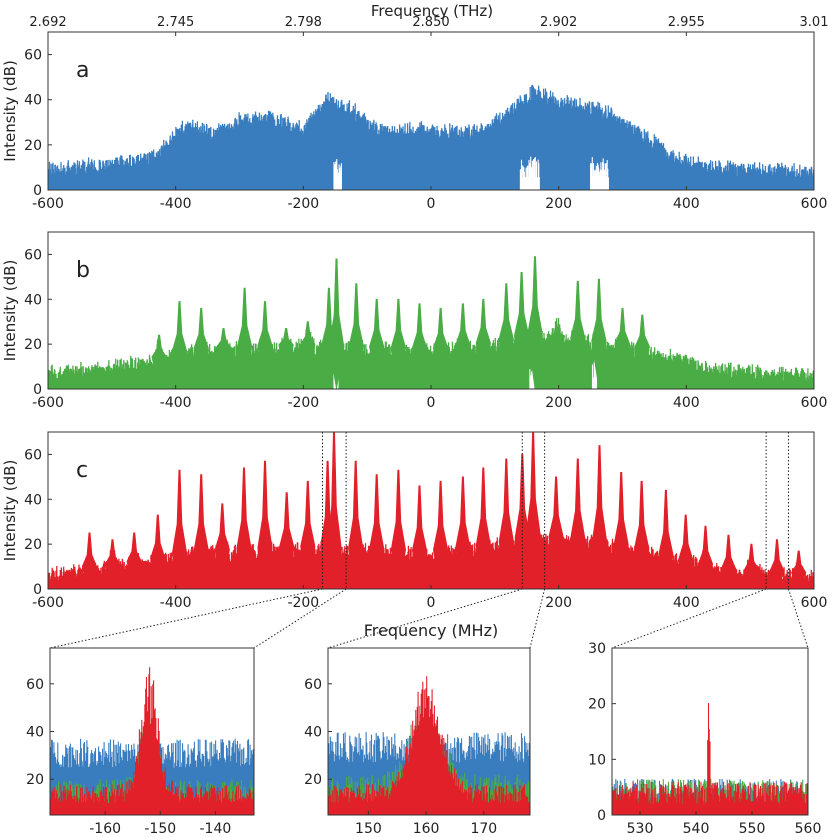 This screenshot has width=830, height=837. Describe the element at coordinates (686, 22) in the screenshot. I see `top-tick-label: 2.955` at that location.